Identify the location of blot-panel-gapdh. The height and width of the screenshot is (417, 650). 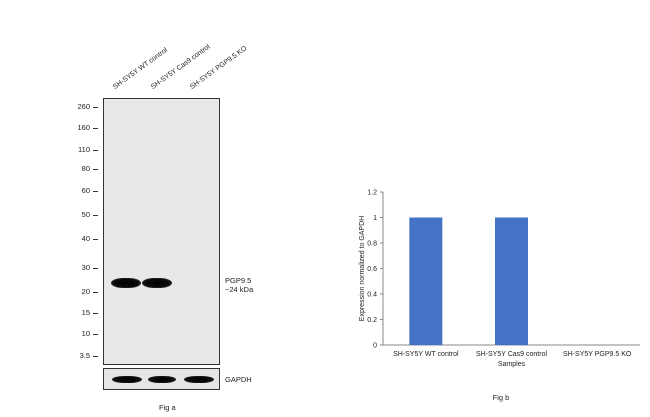
(161, 379).